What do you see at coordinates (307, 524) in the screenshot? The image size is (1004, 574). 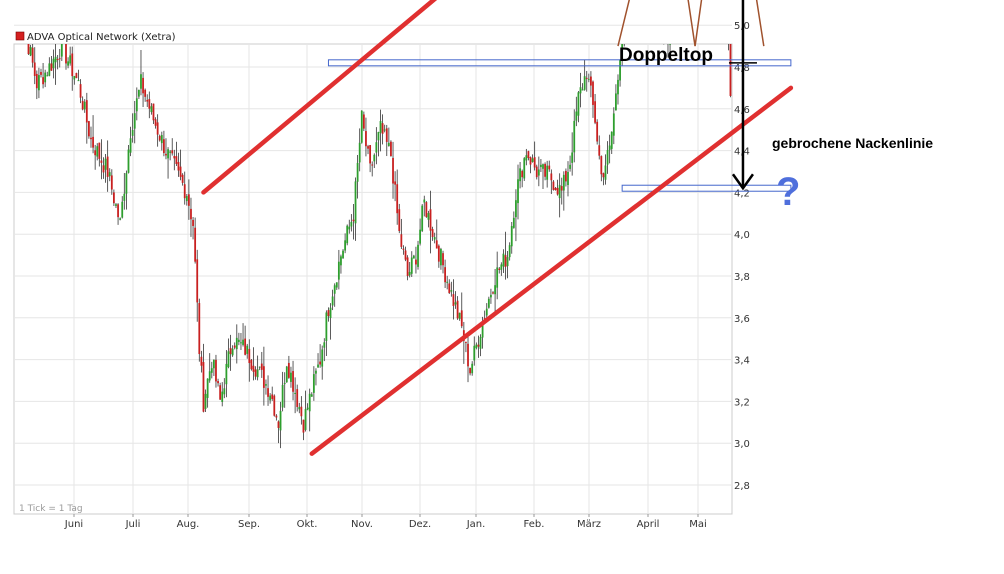 I see `x-tick-label: Okt.` at bounding box center [307, 524].